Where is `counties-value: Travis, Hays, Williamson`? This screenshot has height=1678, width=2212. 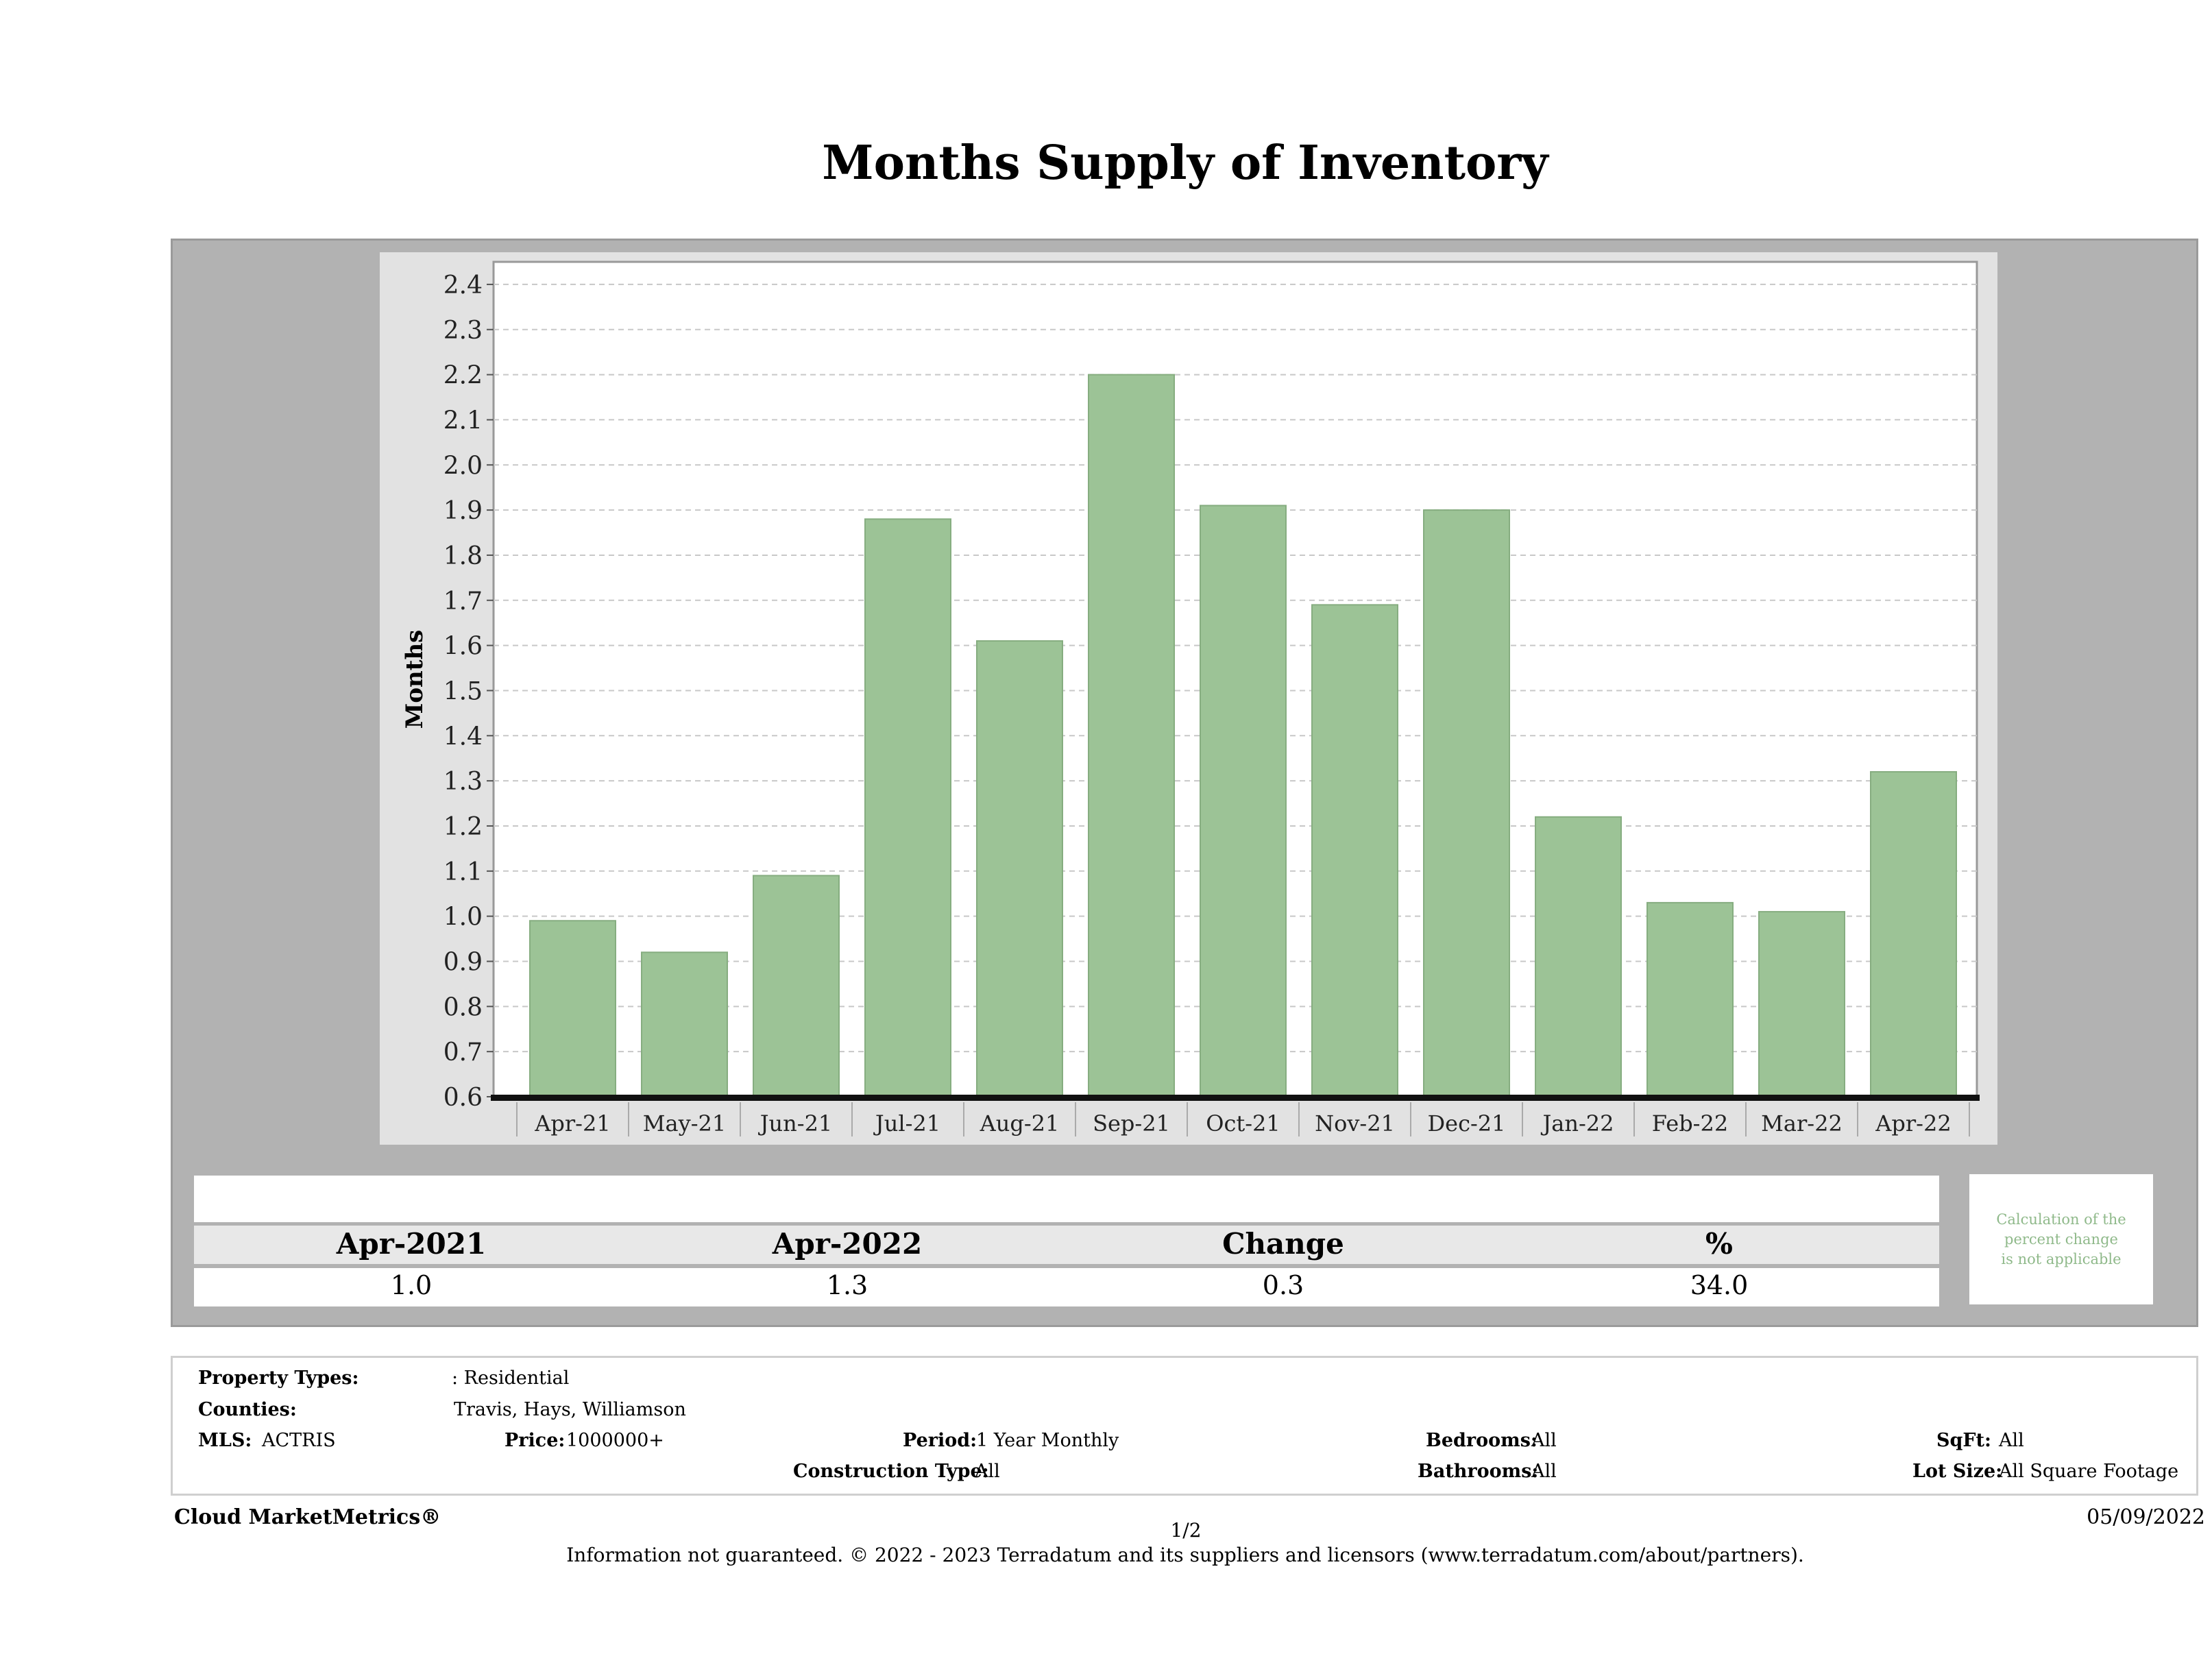 counties-value: Travis, Hays, Williamson is located at coordinates (570, 1409).